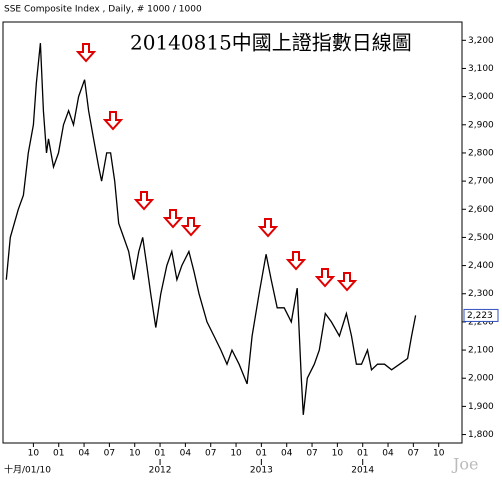 This screenshot has height=483, width=502. What do you see at coordinates (481, 97) in the screenshot?
I see `y-tick-label: 3,000` at bounding box center [481, 97].